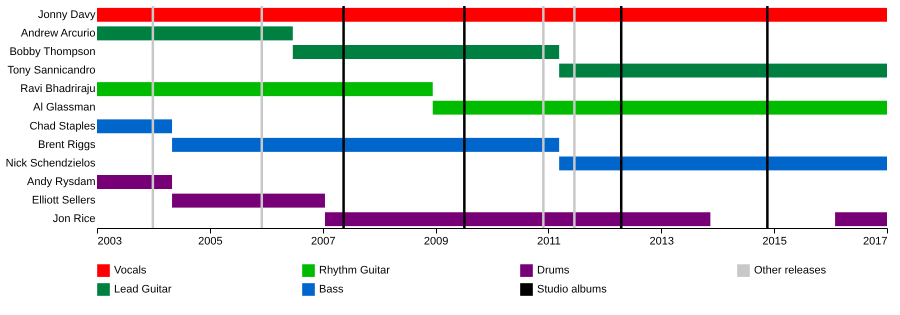  What do you see at coordinates (67, 144) in the screenshot?
I see `y-tick-label: Brent Riggs` at bounding box center [67, 144].